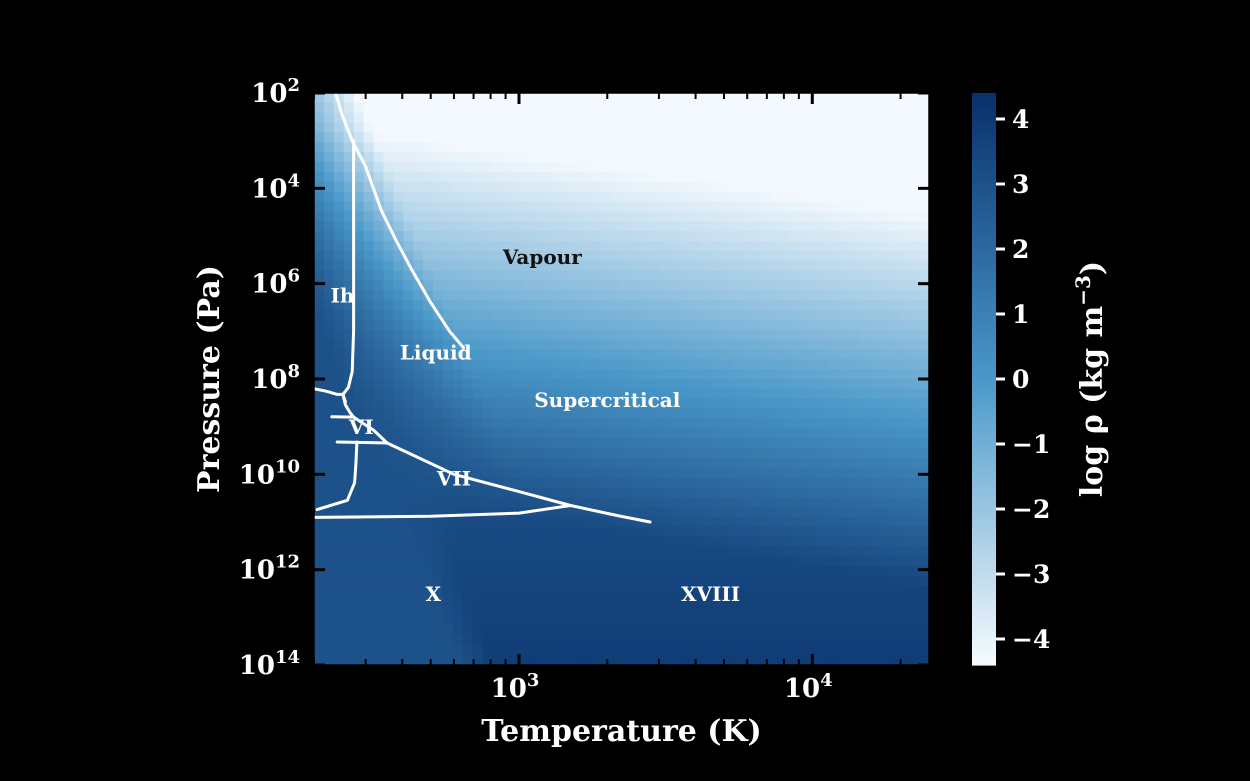 The height and width of the screenshot is (781, 1250). Describe the element at coordinates (984, 634) in the screenshot. I see `colorbar-segment` at that location.